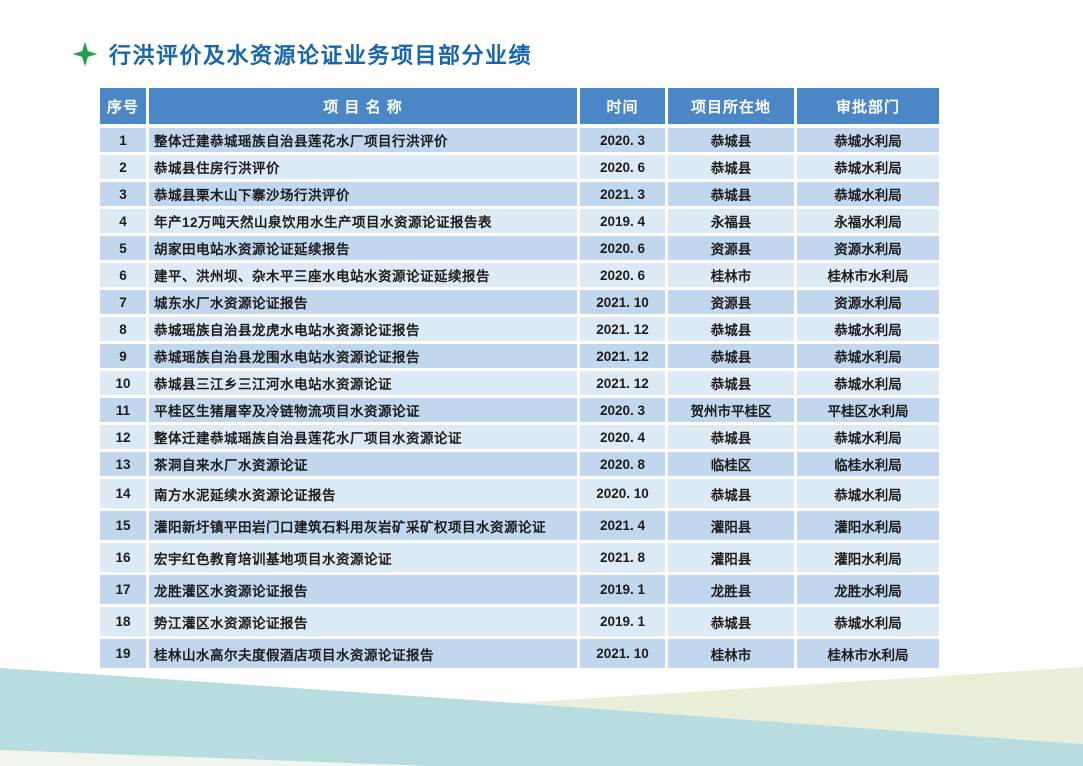 Image resolution: width=1083 pixels, height=766 pixels. What do you see at coordinates (124, 249) in the screenshot?
I see `row-number: 5` at bounding box center [124, 249].